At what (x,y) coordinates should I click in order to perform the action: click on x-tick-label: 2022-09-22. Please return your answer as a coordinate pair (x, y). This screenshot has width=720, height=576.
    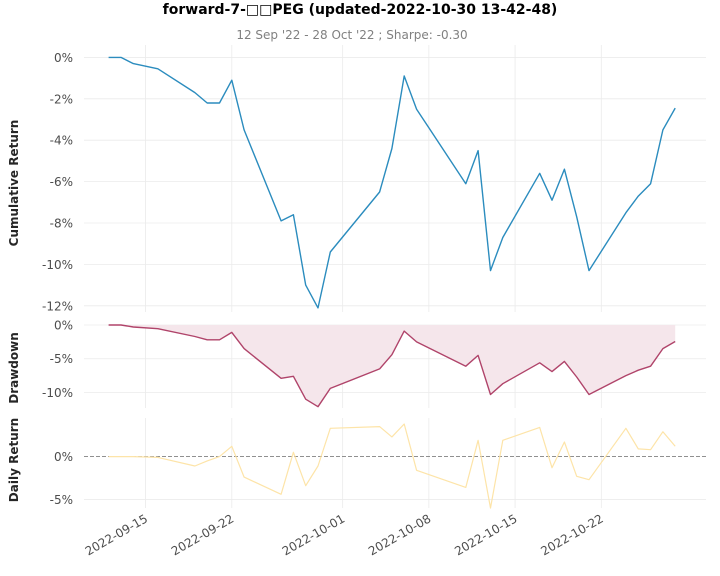
    Looking at the image, I should click on (202, 534).